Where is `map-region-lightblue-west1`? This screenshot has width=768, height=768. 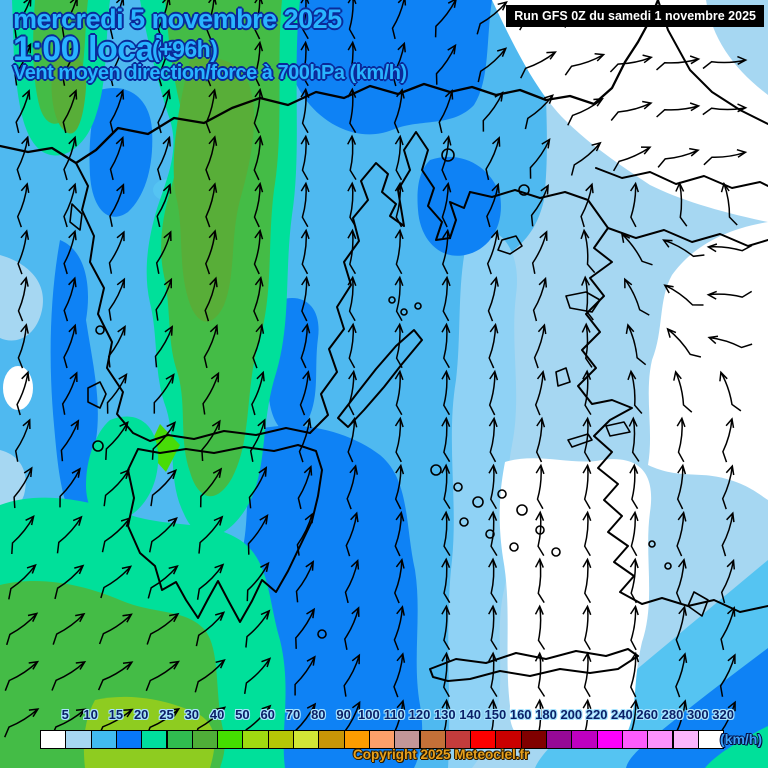 map-region-lightblue-west1 is located at coordinates (21, 298).